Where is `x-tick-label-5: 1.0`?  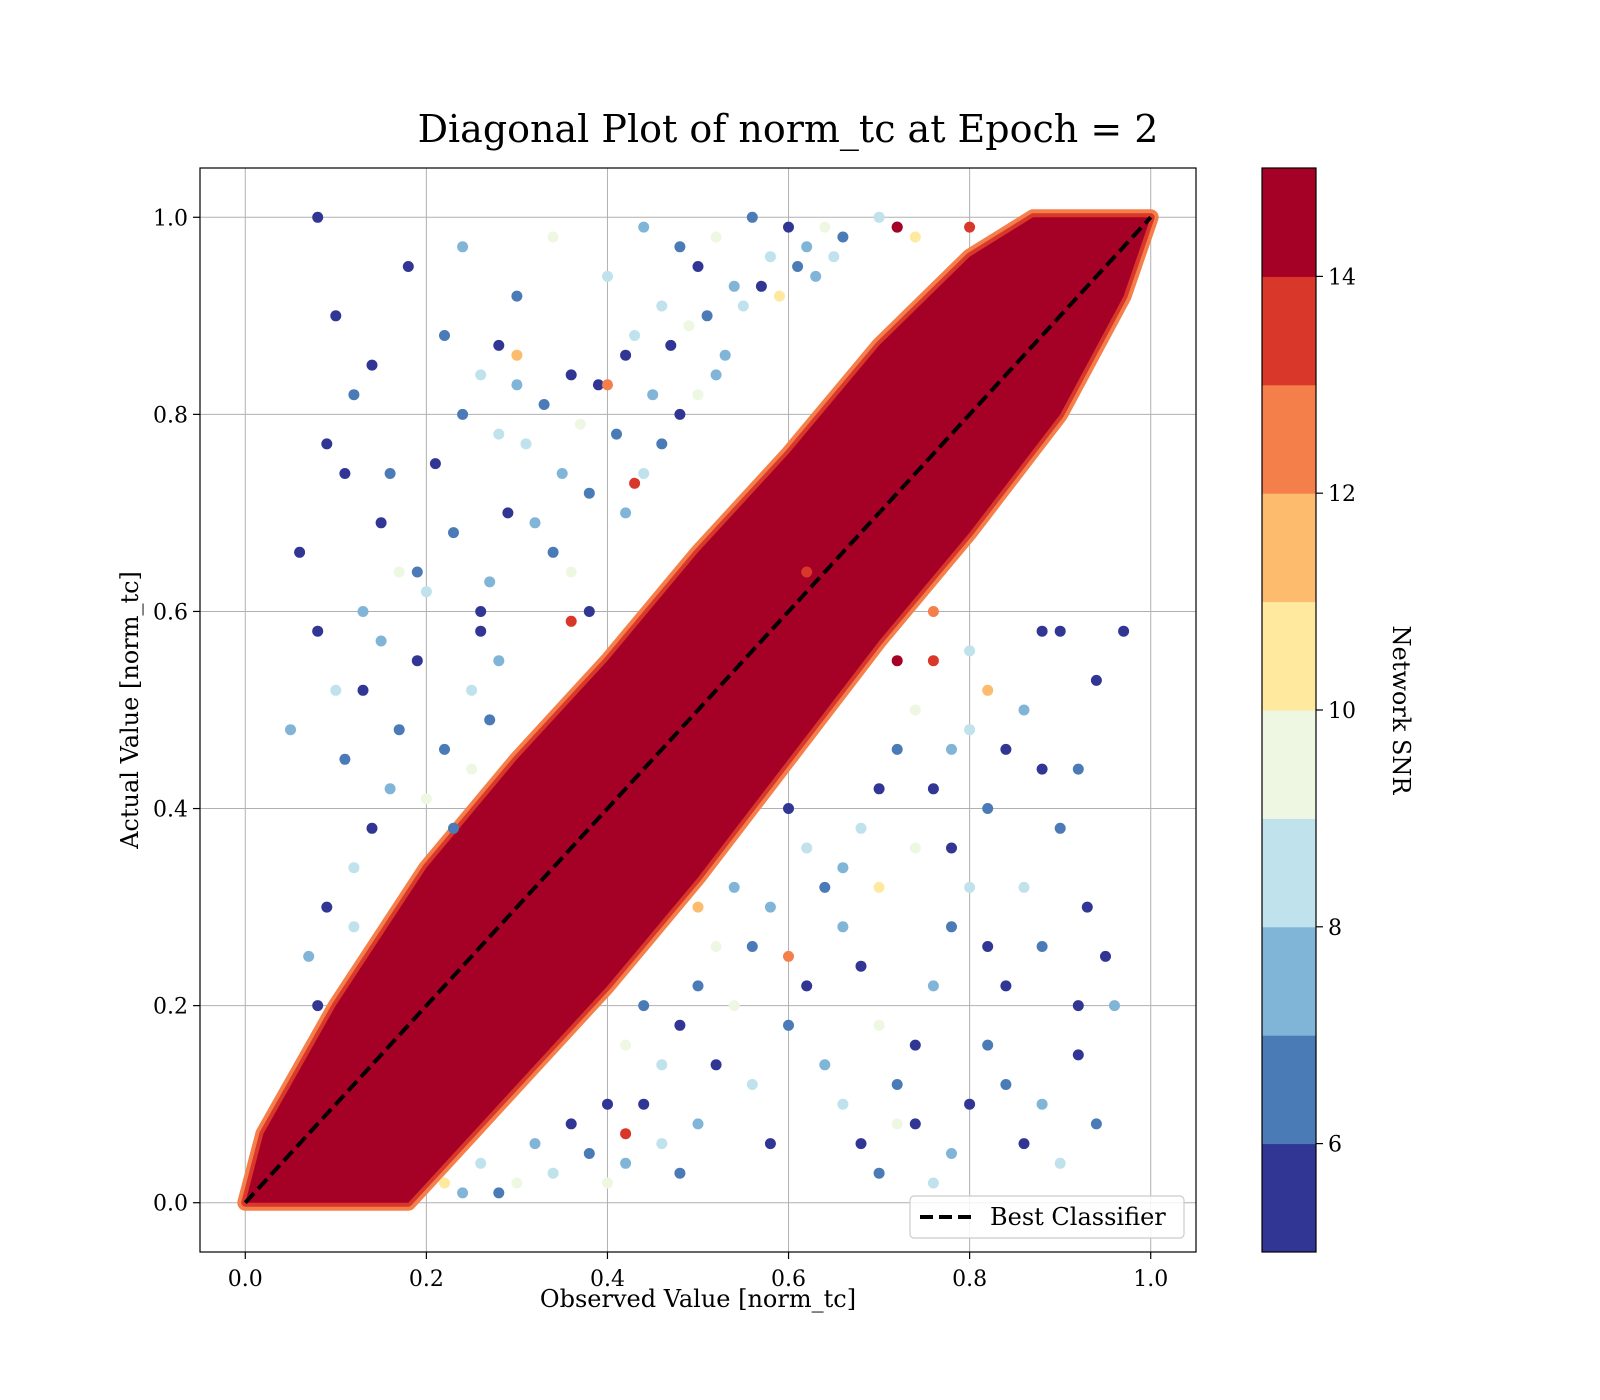 x-tick-label-5: 1.0 is located at coordinates (1150, 1279).